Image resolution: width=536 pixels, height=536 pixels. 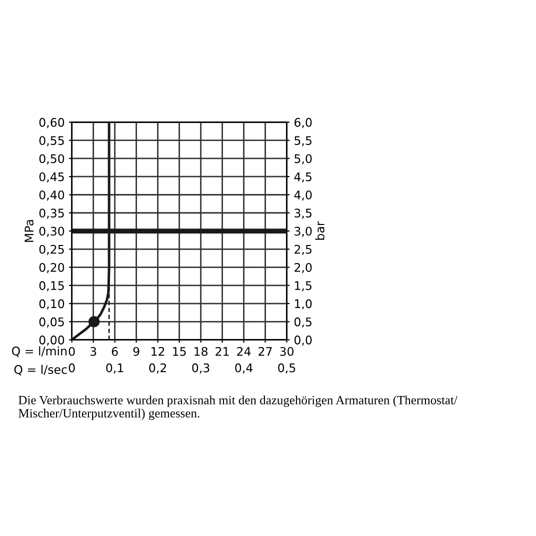 I want to click on y2-tick-label: 3,0, so click(x=303, y=231).